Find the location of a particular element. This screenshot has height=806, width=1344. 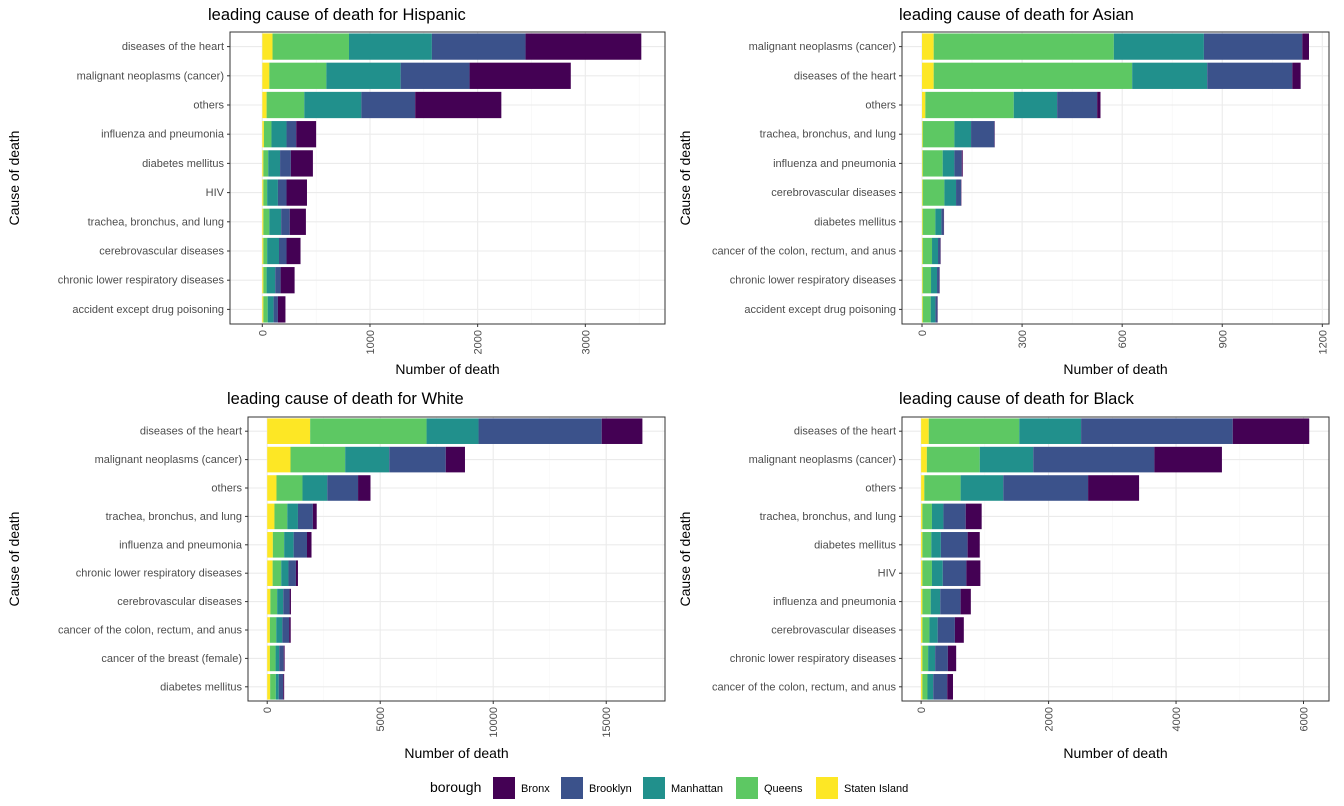

bar-manhattan-others is located at coordinates (982, 488).